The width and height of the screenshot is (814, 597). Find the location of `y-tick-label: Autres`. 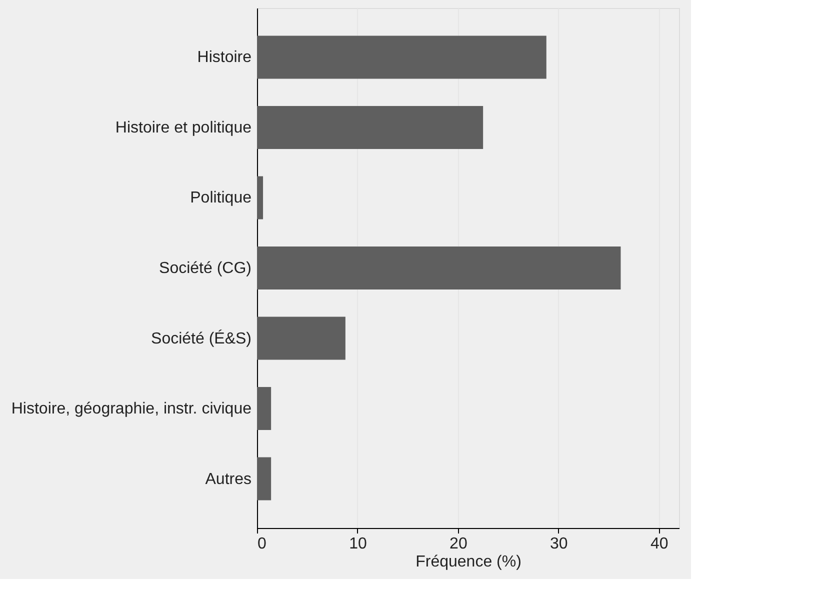

y-tick-label: Autres is located at coordinates (228, 479).